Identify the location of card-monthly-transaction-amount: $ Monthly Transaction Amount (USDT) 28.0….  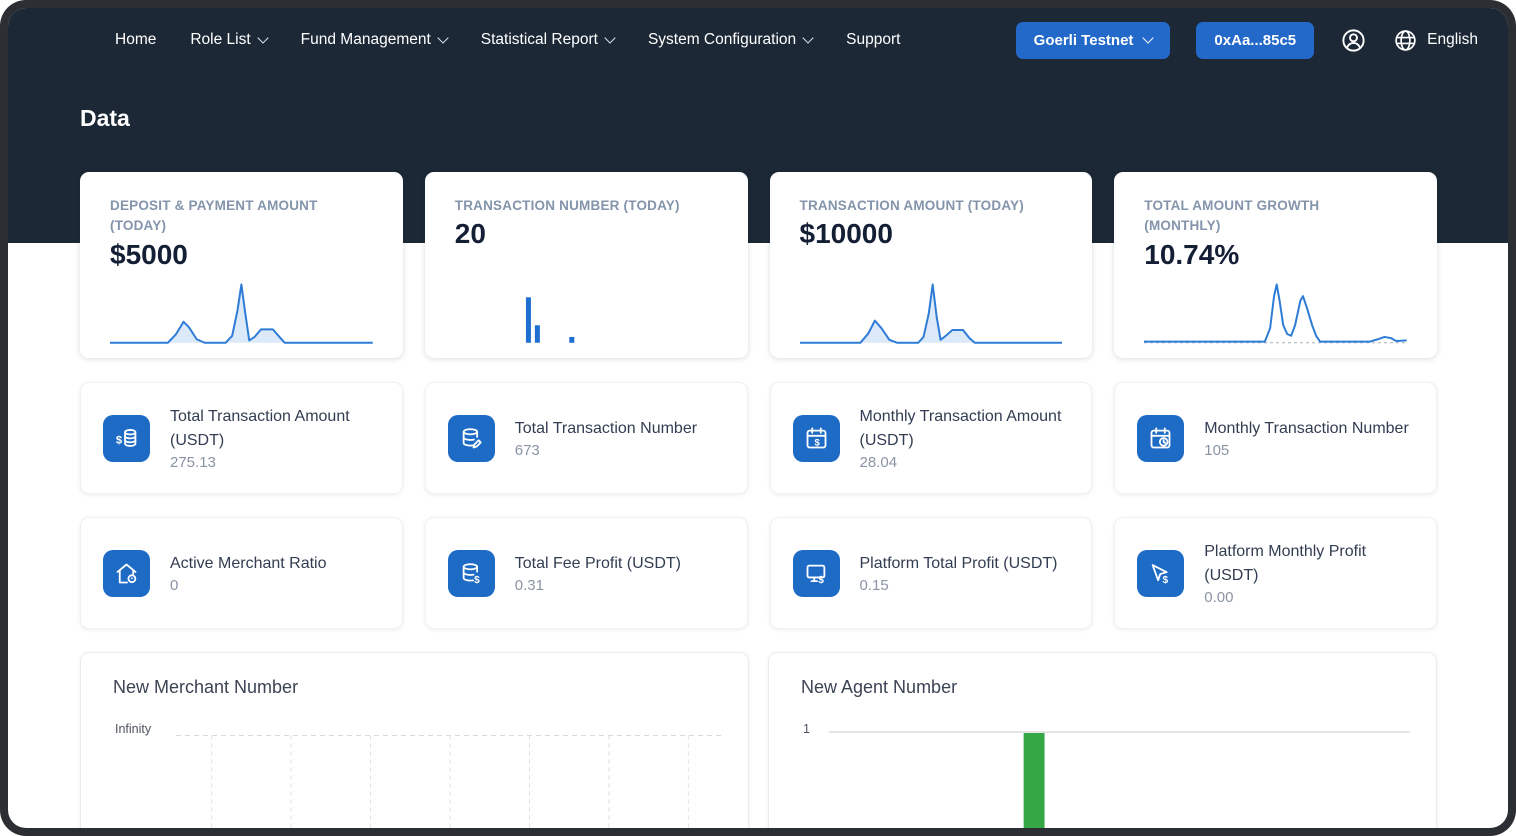
(931, 438).